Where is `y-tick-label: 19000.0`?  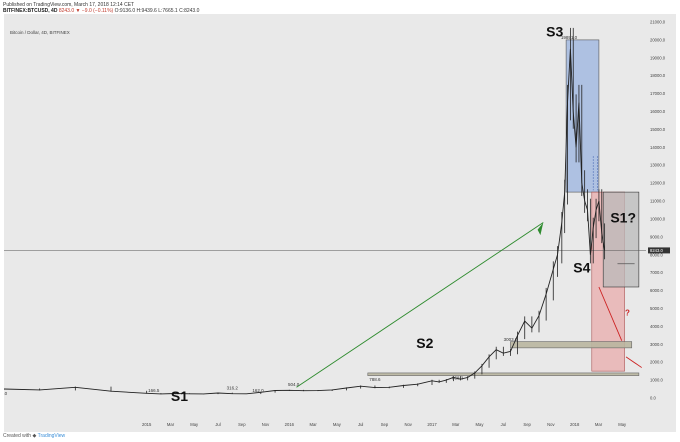 y-tick-label: 19000.0 is located at coordinates (658, 57).